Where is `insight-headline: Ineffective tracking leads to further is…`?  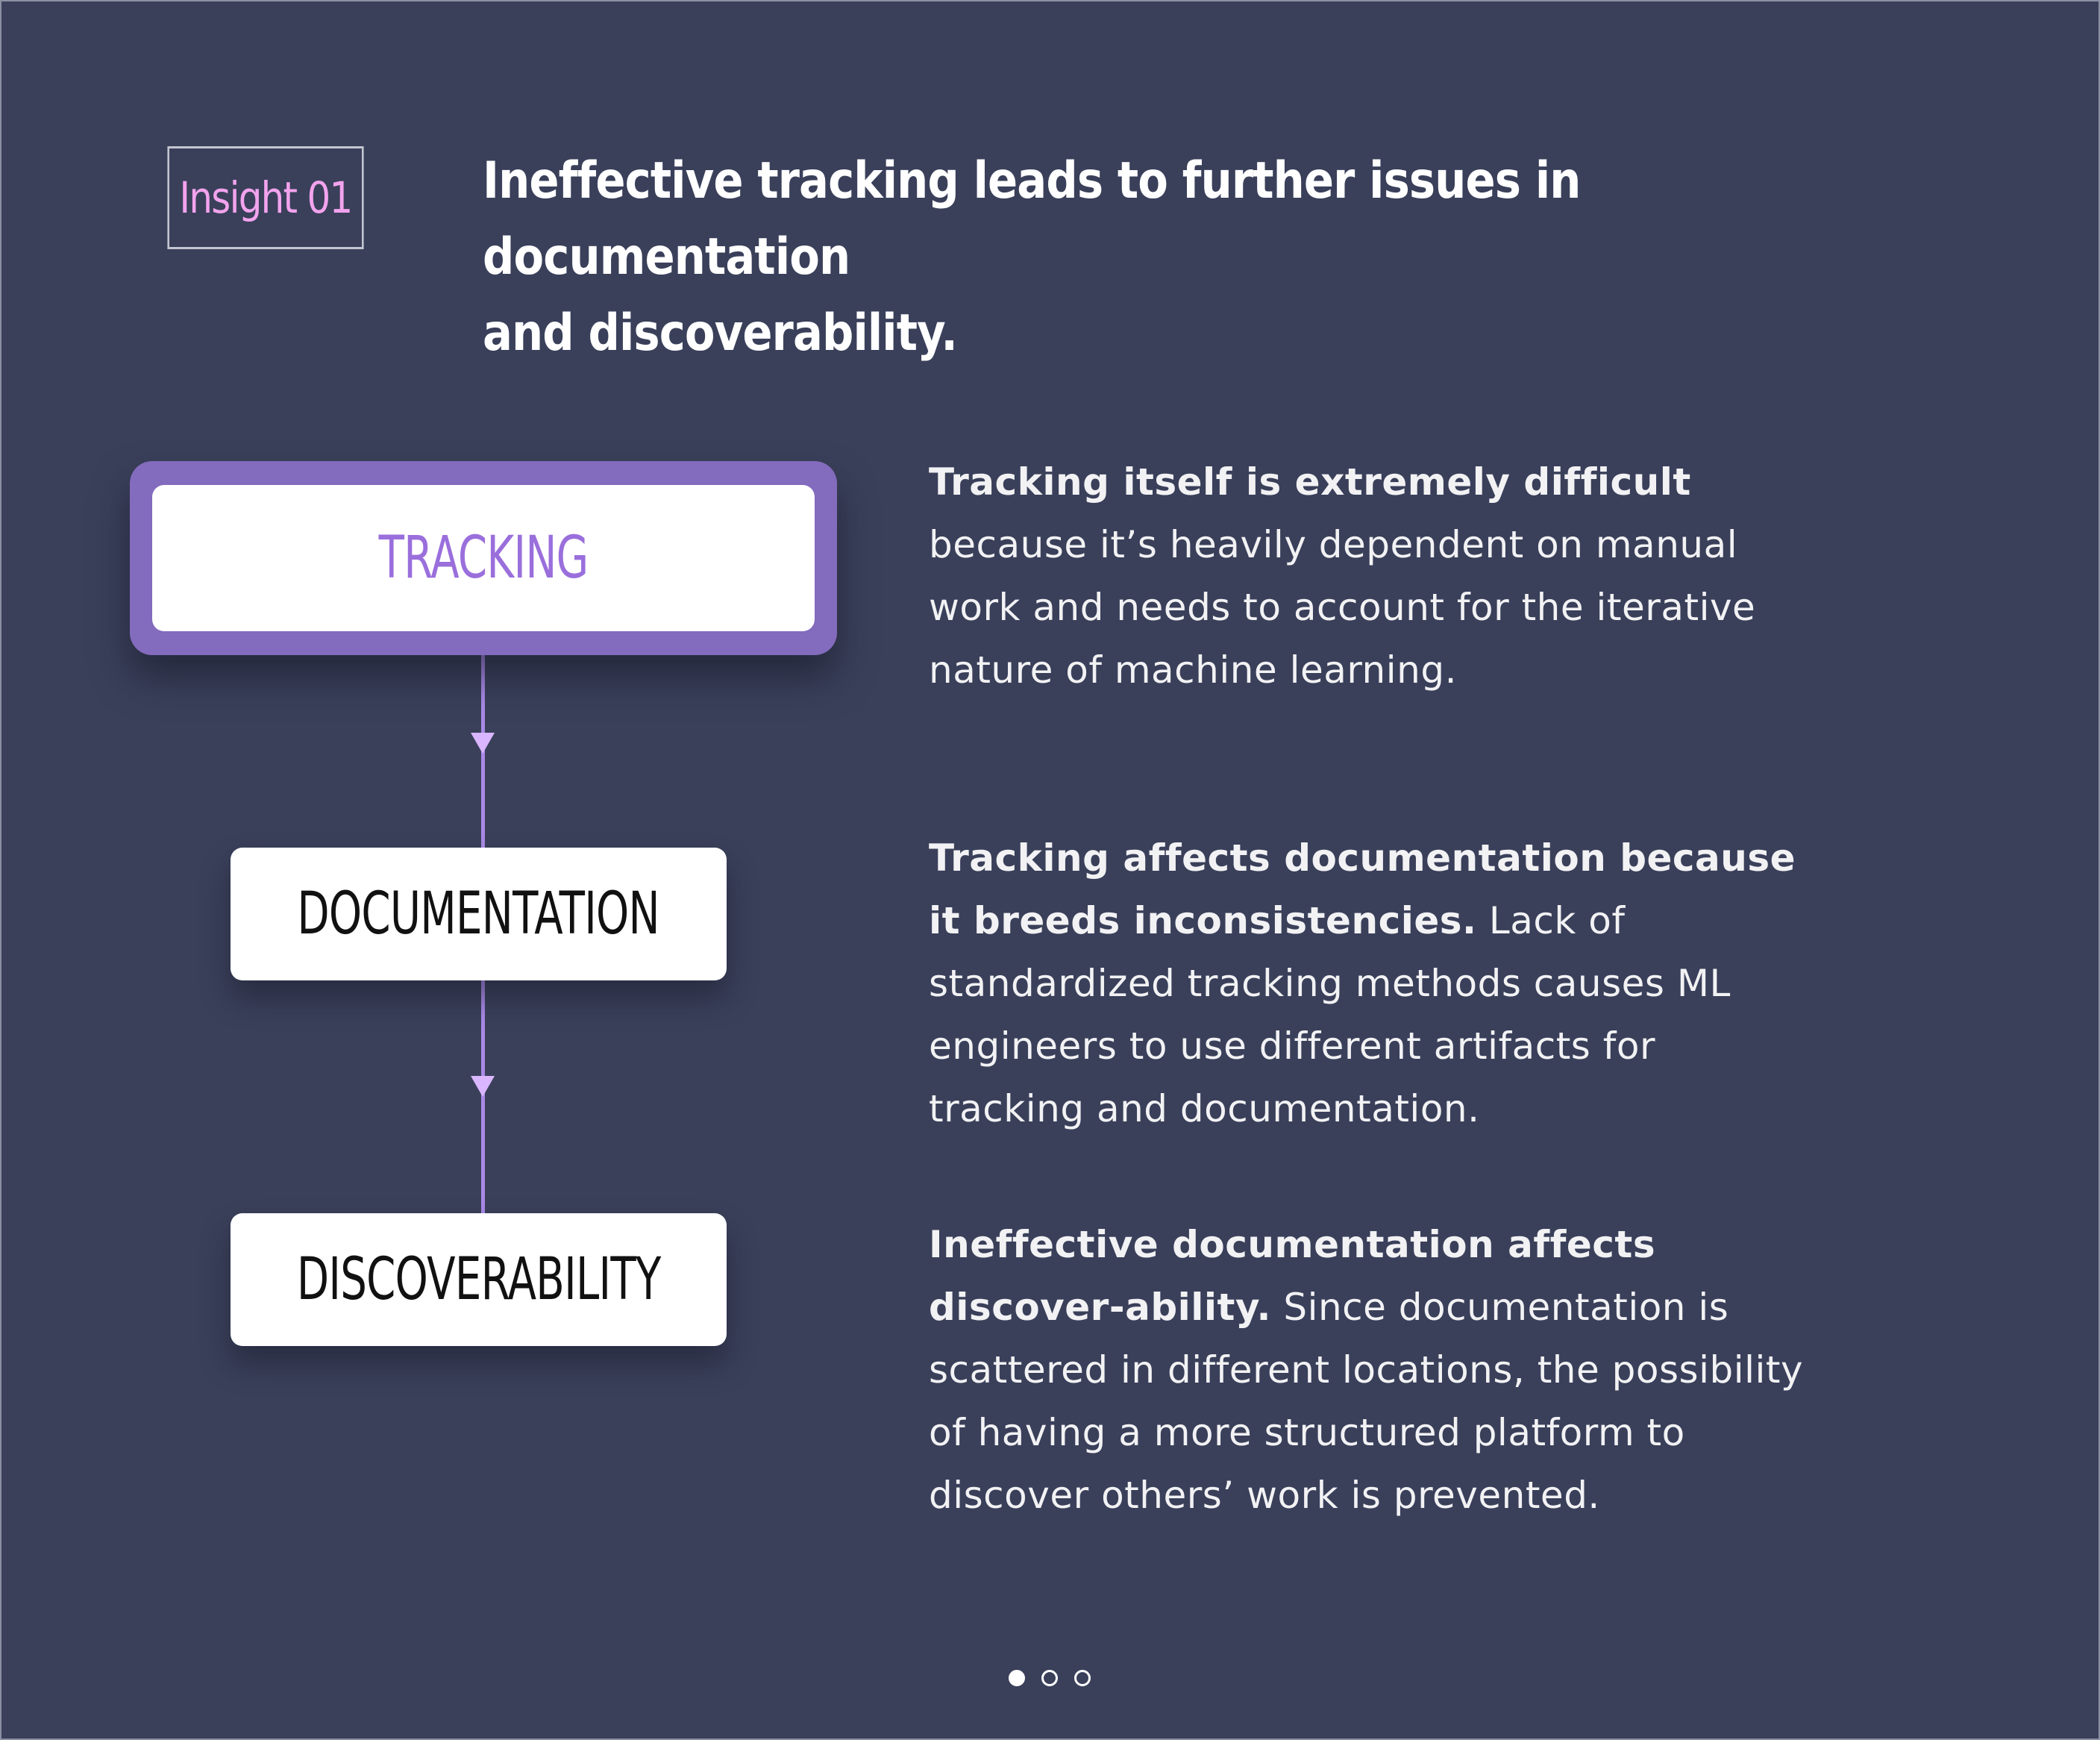 insight-headline: Ineffective tracking leads to further is… is located at coordinates (1067, 257).